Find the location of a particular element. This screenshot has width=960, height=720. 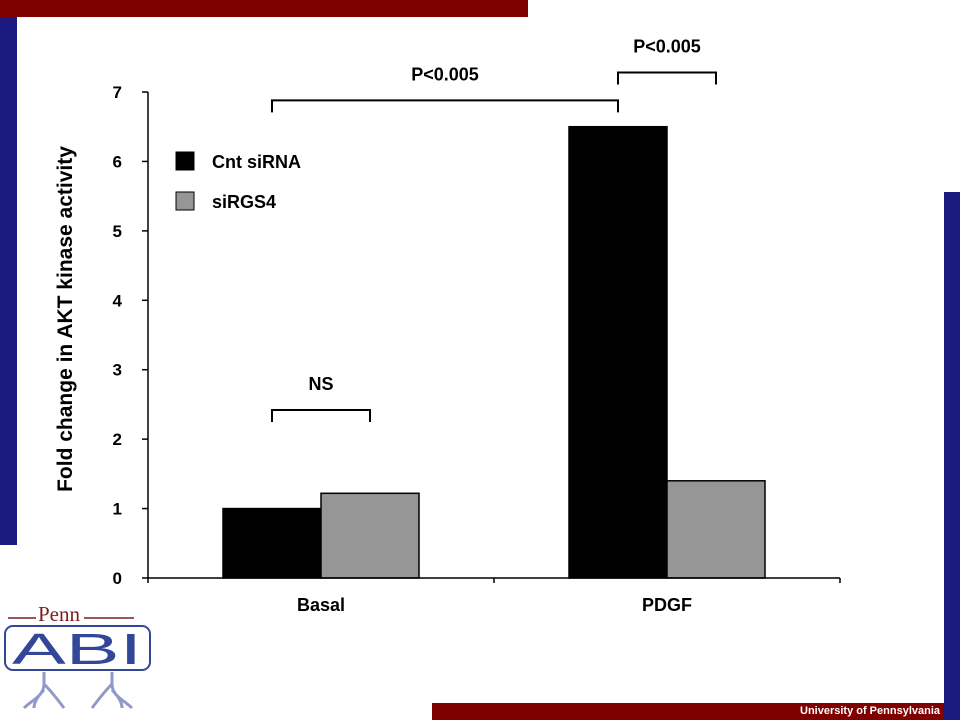

footer-university-name: University of Pennsylvania is located at coordinates (870, 711).